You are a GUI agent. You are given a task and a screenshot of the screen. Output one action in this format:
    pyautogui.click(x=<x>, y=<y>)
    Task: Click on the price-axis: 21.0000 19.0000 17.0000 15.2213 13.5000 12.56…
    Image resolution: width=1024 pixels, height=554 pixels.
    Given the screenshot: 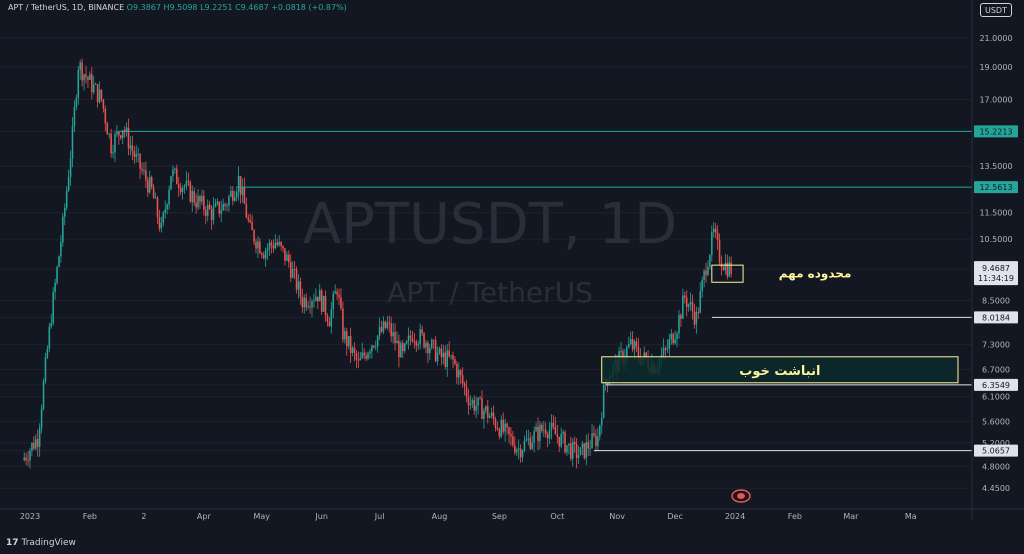 What is the action you would take?
    pyautogui.click(x=994, y=260)
    